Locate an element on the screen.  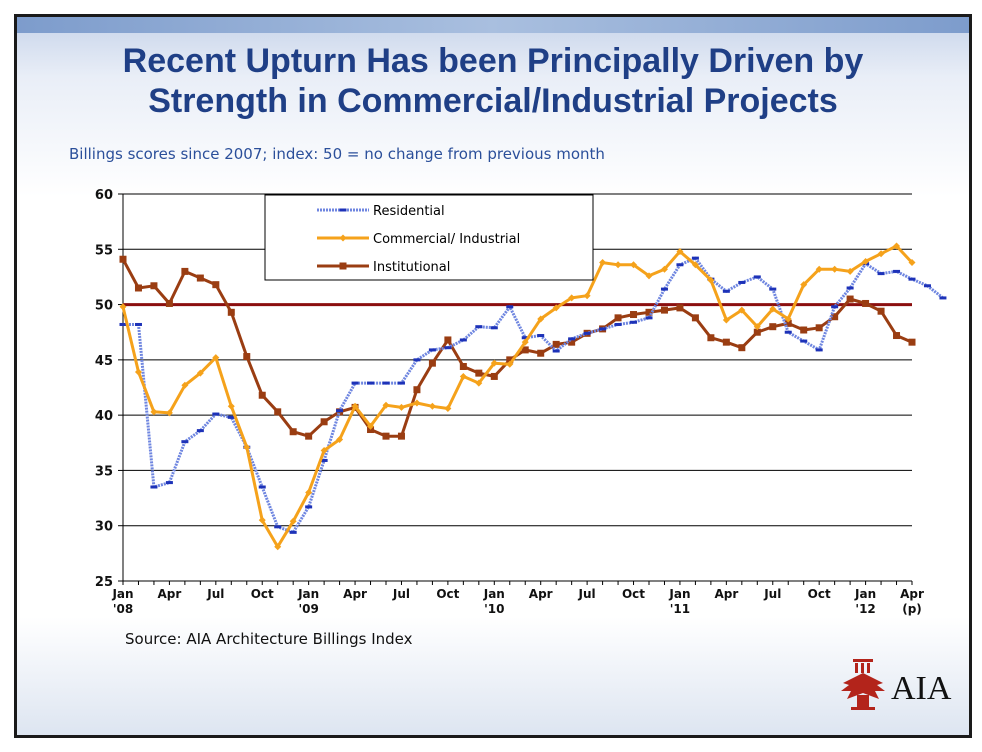
legend-label-institutional: Institutional is located at coordinates (411, 267).